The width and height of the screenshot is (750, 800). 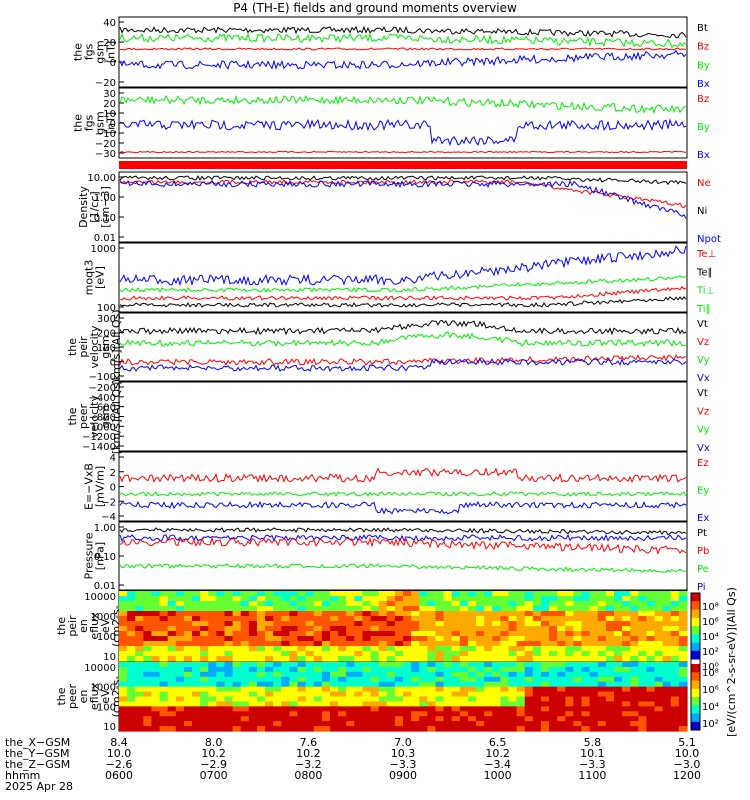 I want to click on legend-By: By, so click(x=703, y=65).